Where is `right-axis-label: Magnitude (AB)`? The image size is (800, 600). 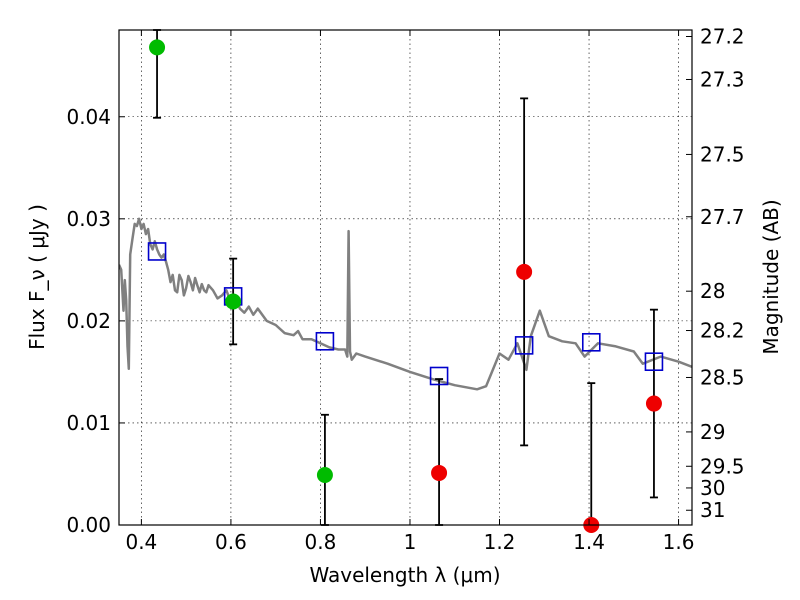 right-axis-label: Magnitude (AB) is located at coordinates (771, 276).